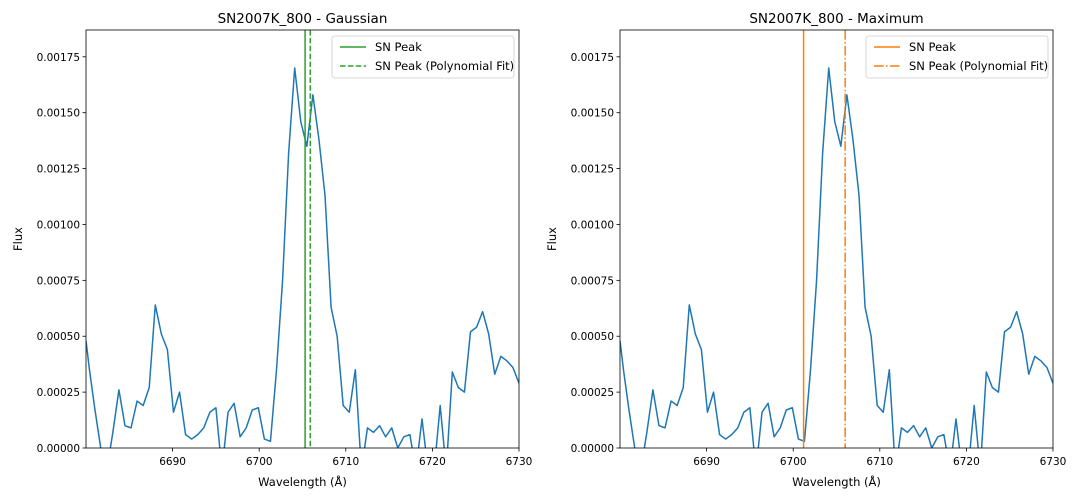 This screenshot has width=1080, height=504. I want to click on chart-title: SN2007K_800 - Gaussian, so click(303, 19).